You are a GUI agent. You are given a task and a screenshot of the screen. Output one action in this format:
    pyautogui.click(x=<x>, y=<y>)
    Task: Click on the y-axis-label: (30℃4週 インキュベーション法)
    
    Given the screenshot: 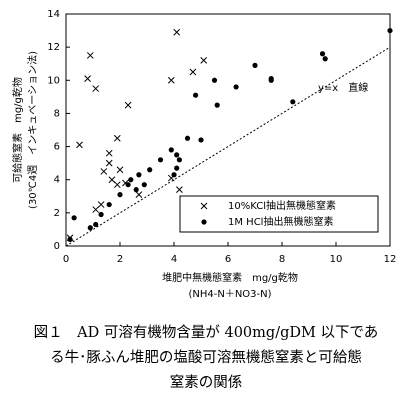 What is the action you would take?
    pyautogui.click(x=32, y=130)
    